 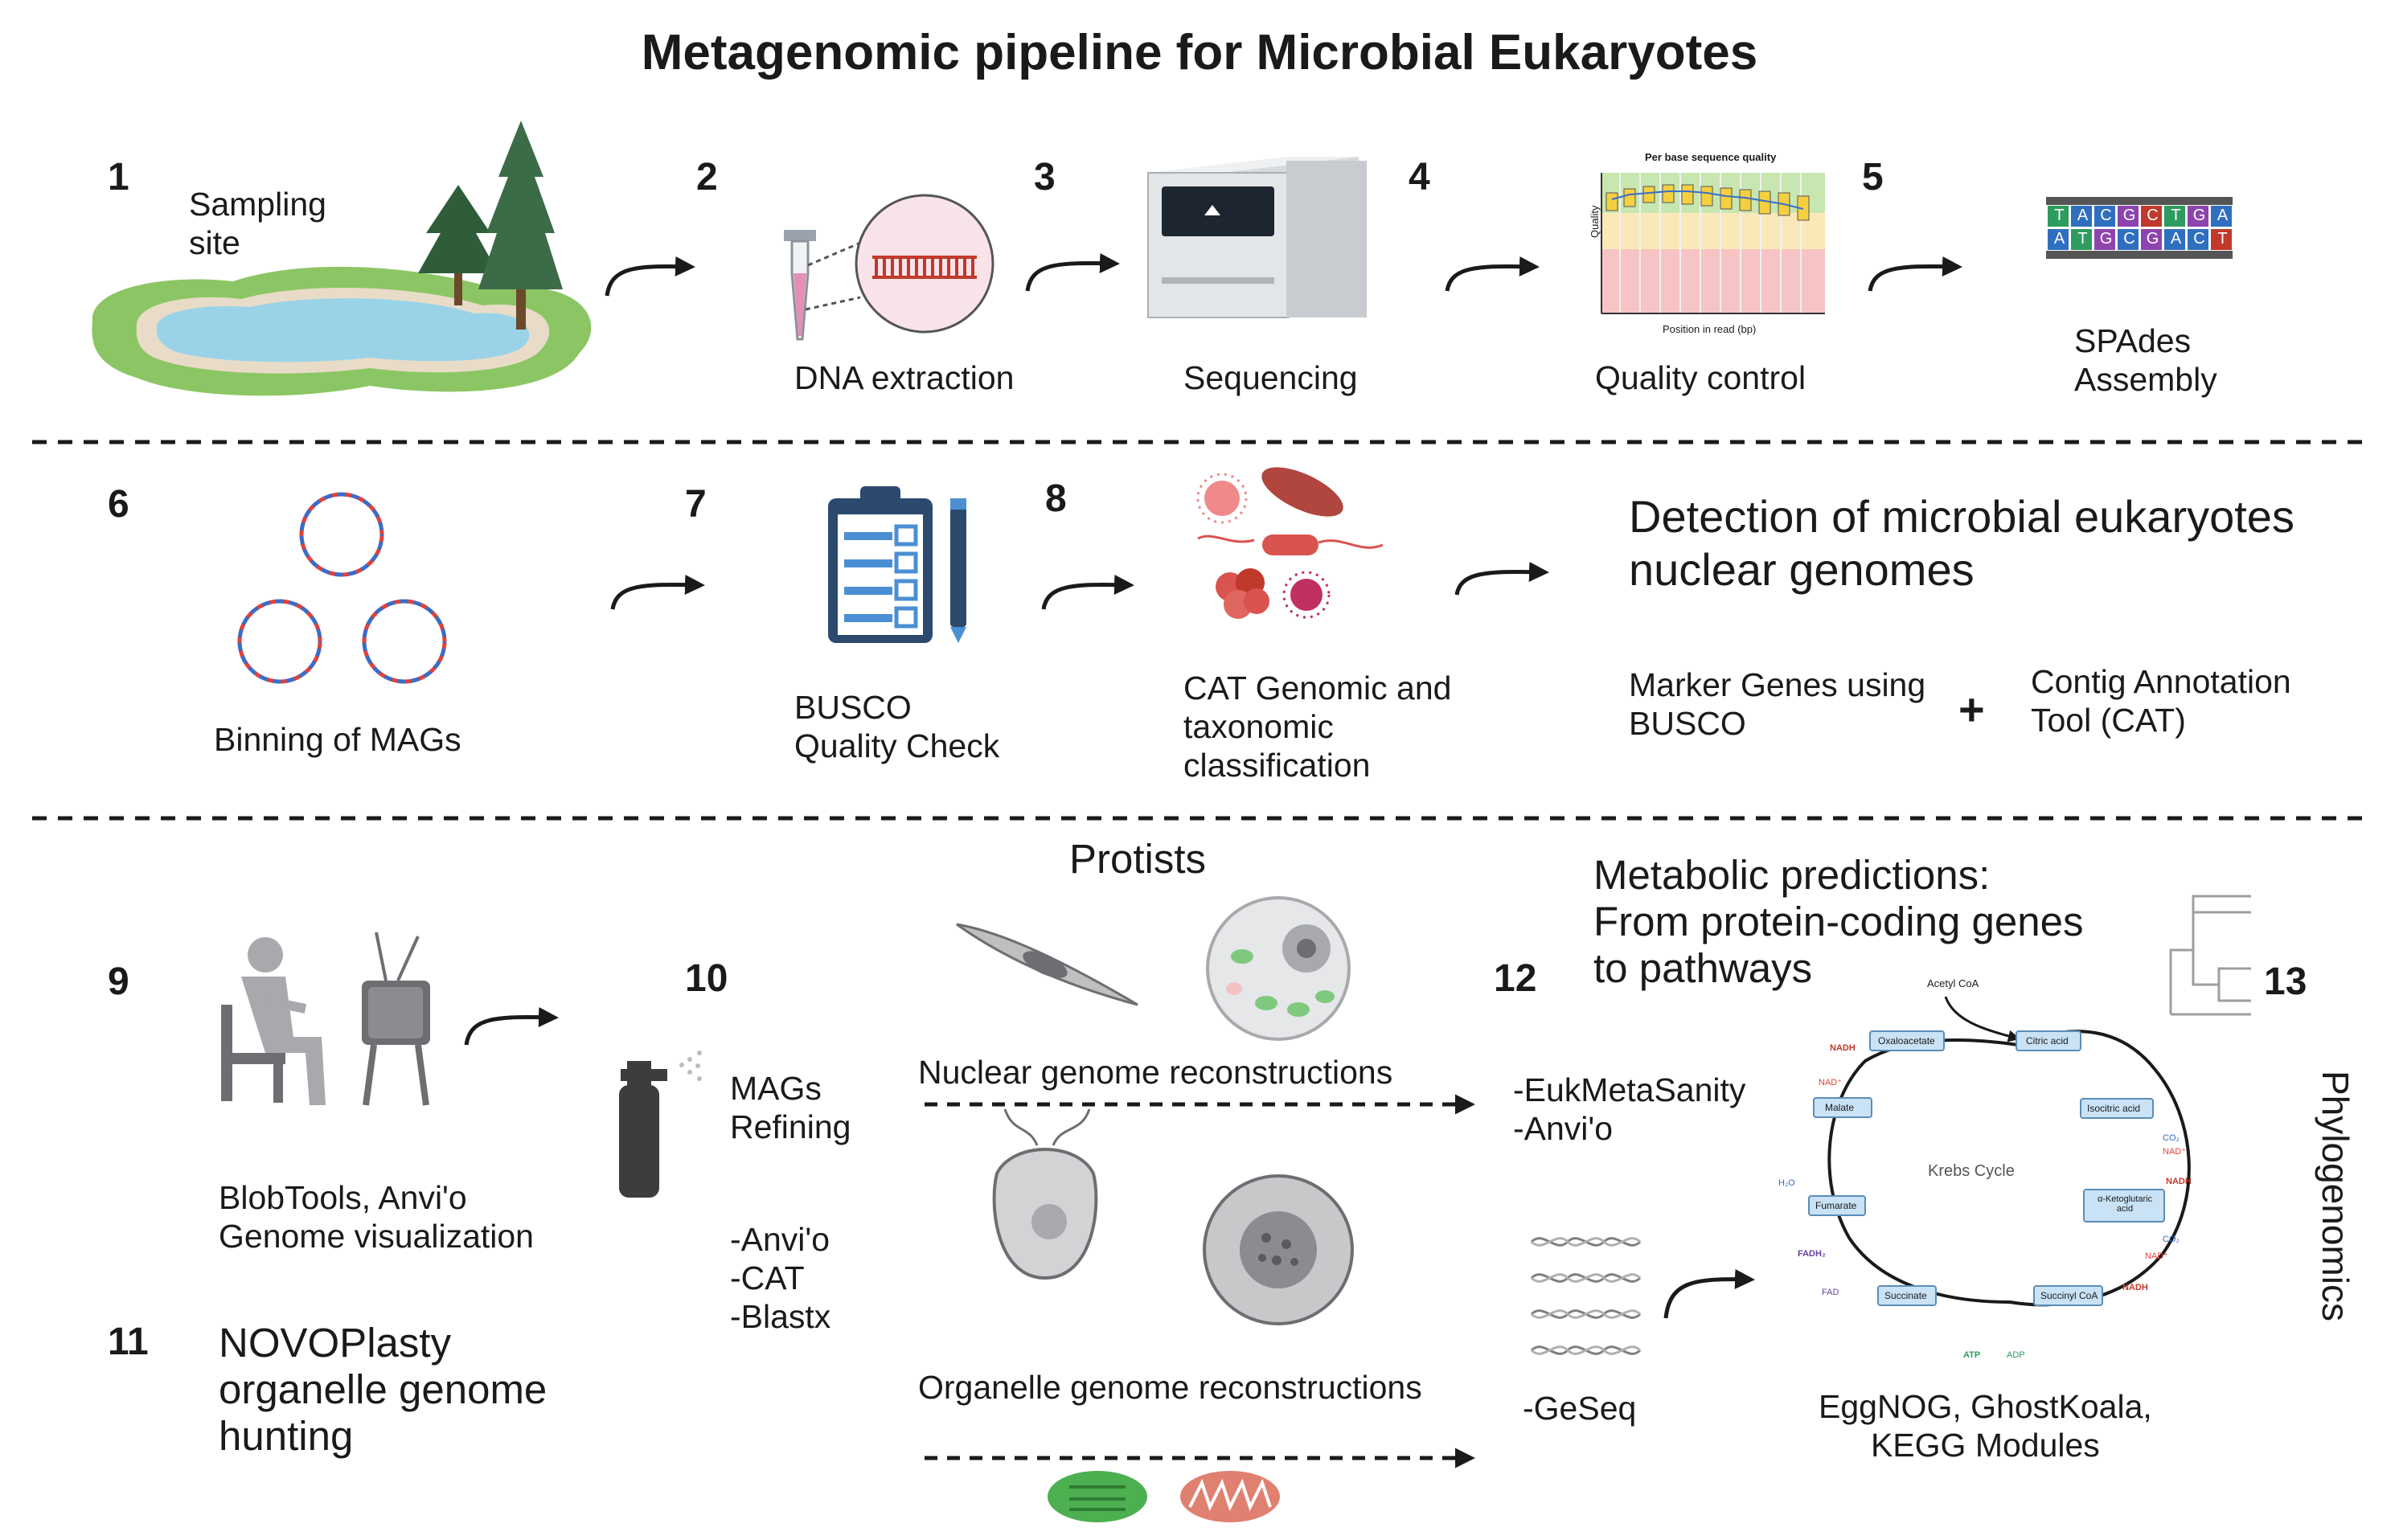 What do you see at coordinates (2069, 1296) in the screenshot?
I see `krebs-node-succinylcoa: Succinyl CoA` at bounding box center [2069, 1296].